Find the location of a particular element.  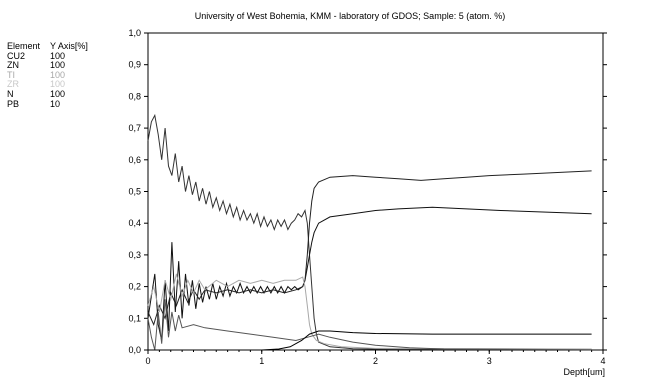

legend-header-axis: Y Axis[%] is located at coordinates (69, 46).